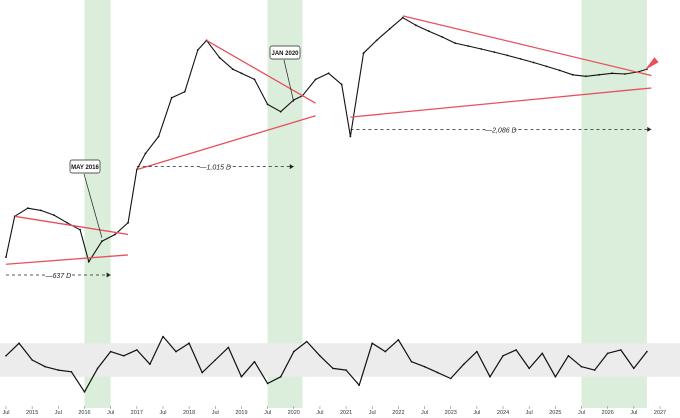  I want to click on distance-label: —1,015 D, so click(215, 168).